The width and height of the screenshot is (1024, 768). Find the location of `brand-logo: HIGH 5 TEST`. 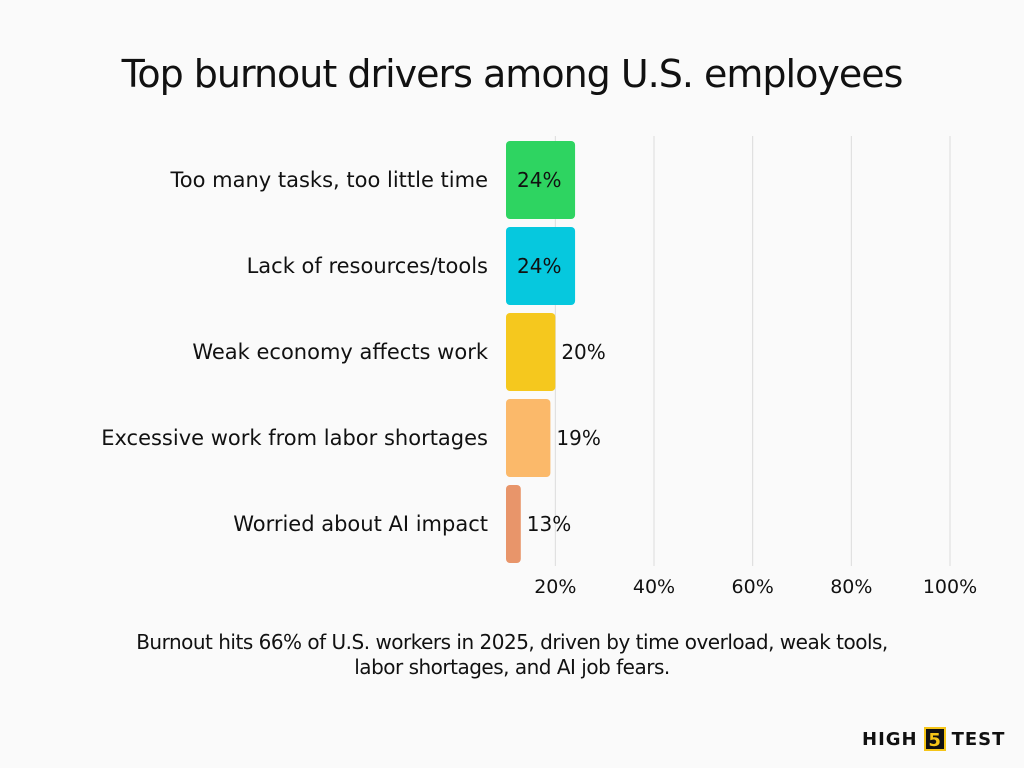

brand-logo: HIGH 5 TEST is located at coordinates (933, 739).